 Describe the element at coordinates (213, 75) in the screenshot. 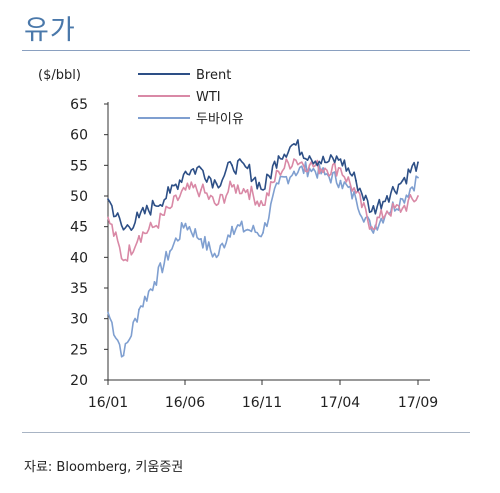

I see `legend-label: Brent` at that location.